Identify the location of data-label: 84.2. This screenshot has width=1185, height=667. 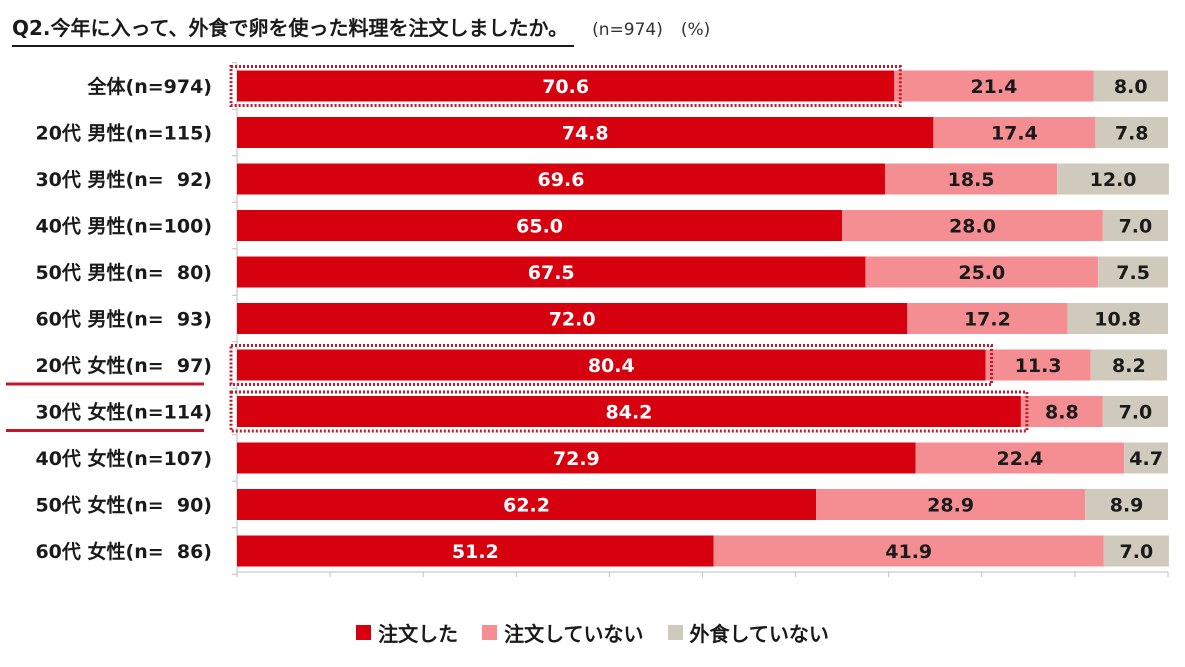
(629, 413).